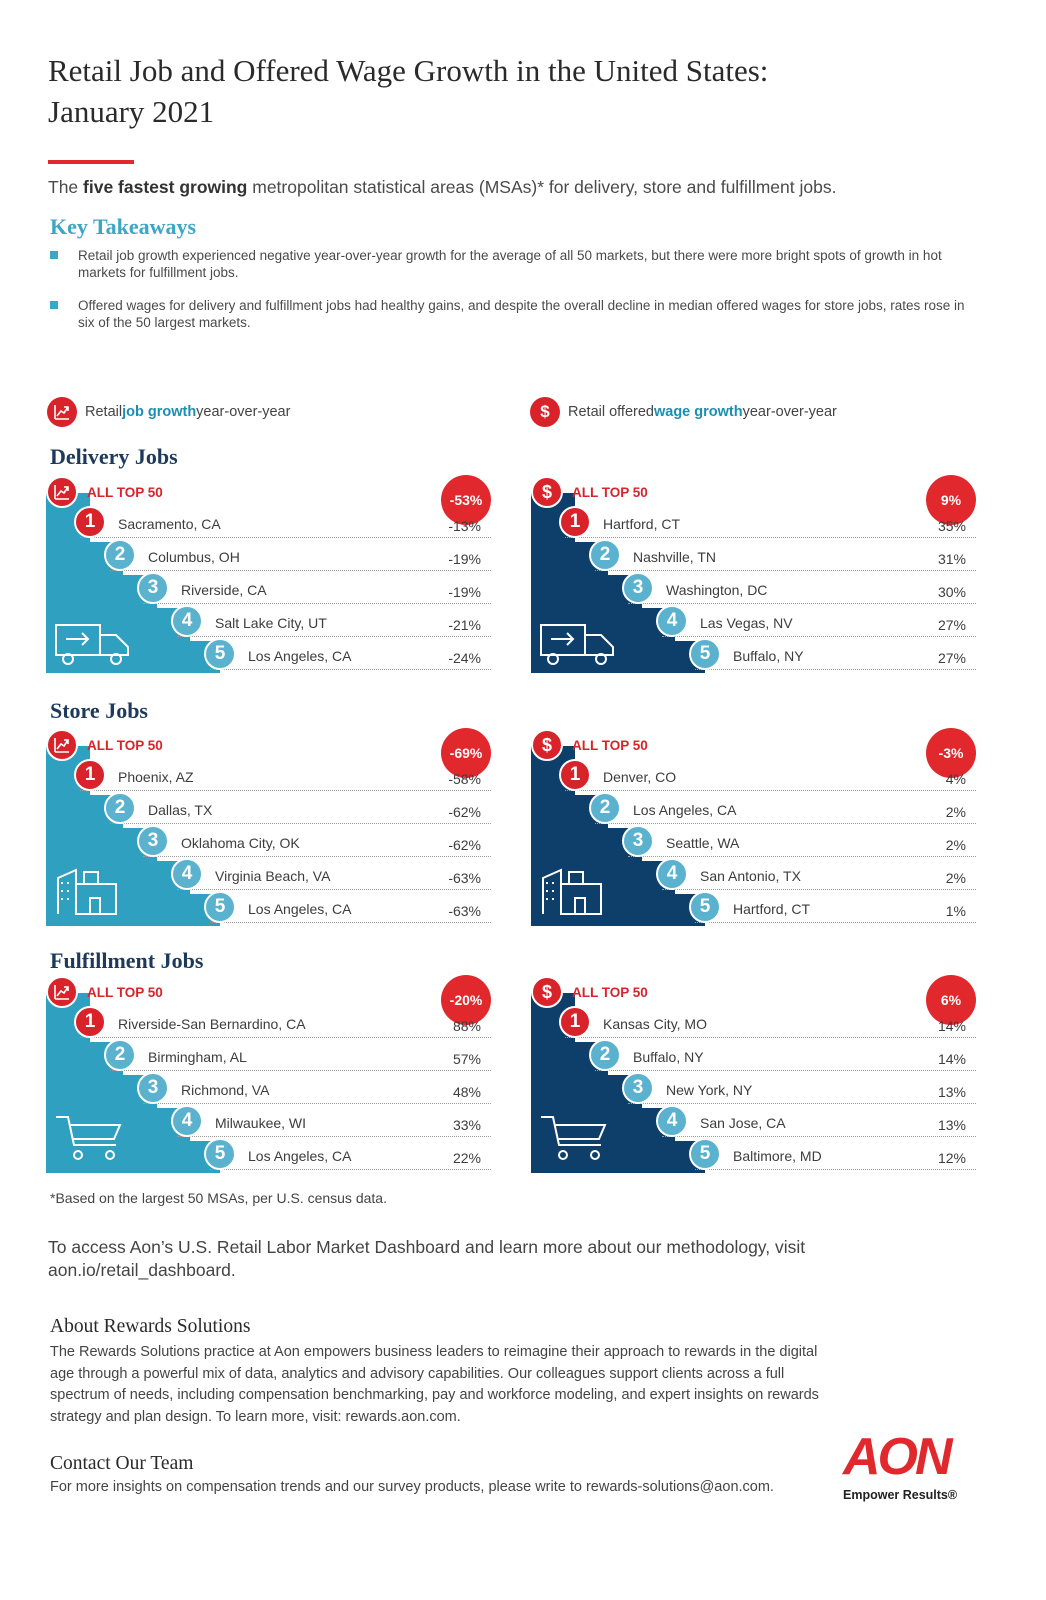  Describe the element at coordinates (127, 960) in the screenshot. I see `section-title-fulfillment: Fulfillment Jobs` at that location.